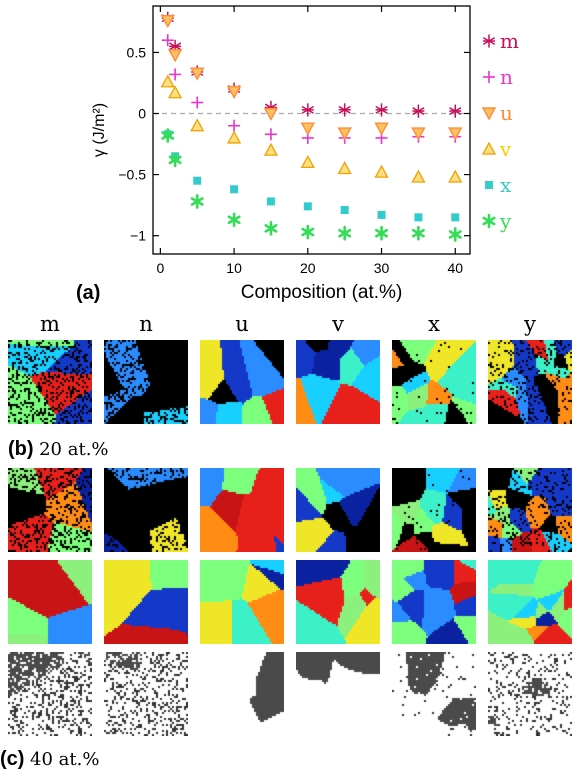  What do you see at coordinates (530, 602) in the screenshot?
I see `microstructure-y-40at-b` at bounding box center [530, 602].